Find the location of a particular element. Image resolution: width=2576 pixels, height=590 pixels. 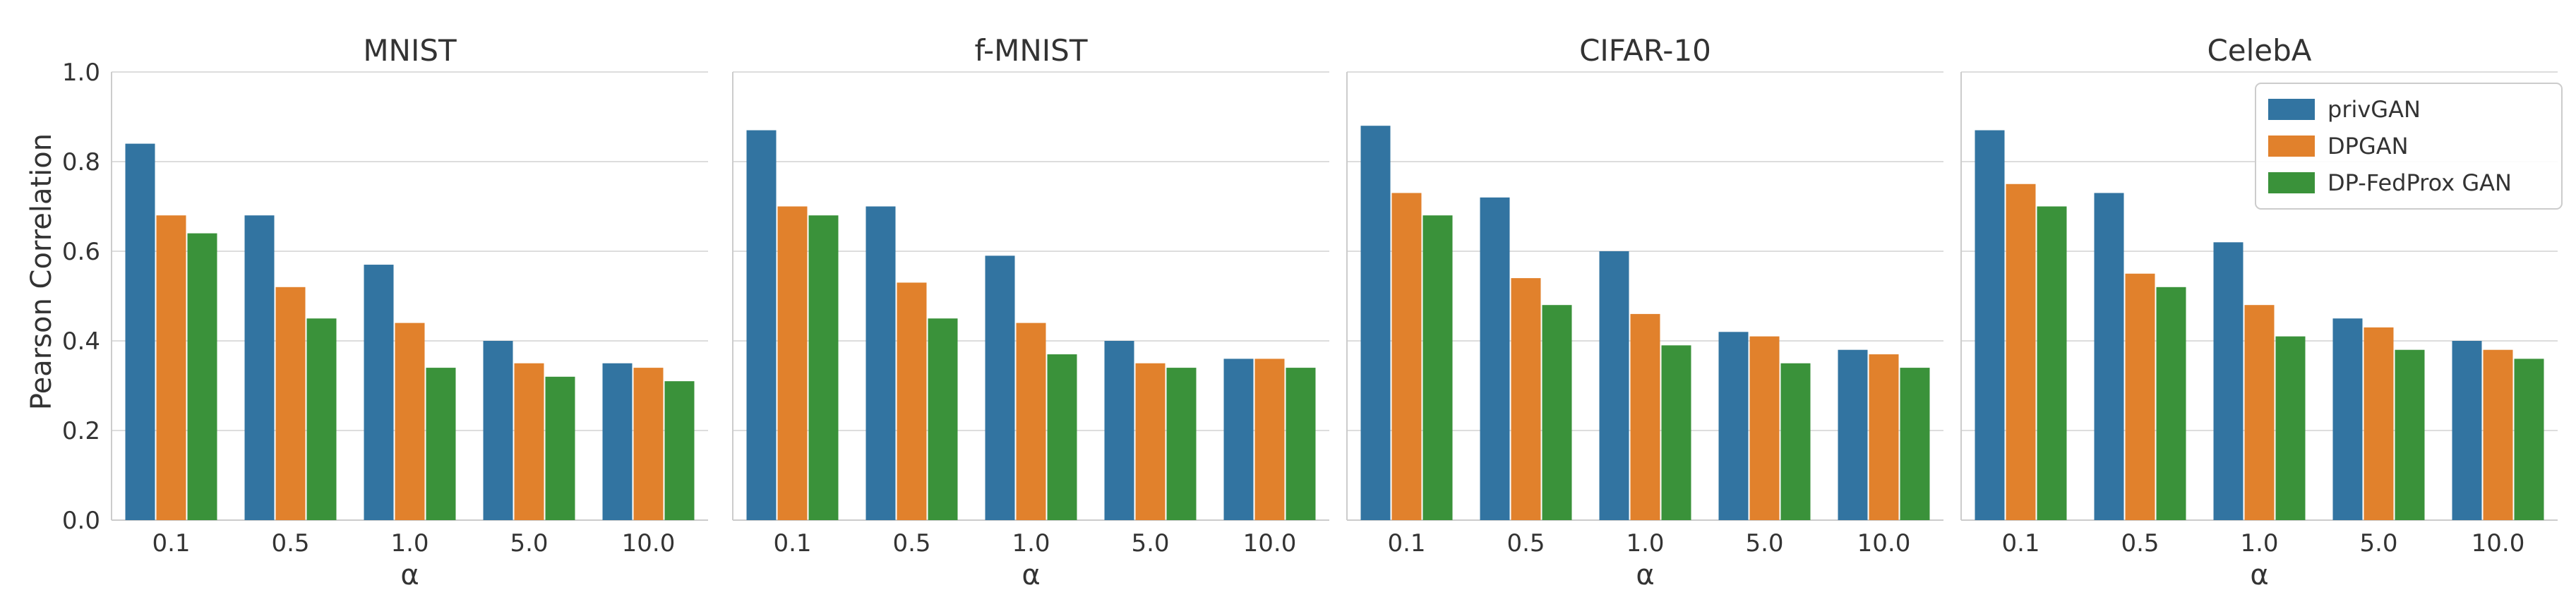

panel-title: CIFAR-10 is located at coordinates (1645, 50).